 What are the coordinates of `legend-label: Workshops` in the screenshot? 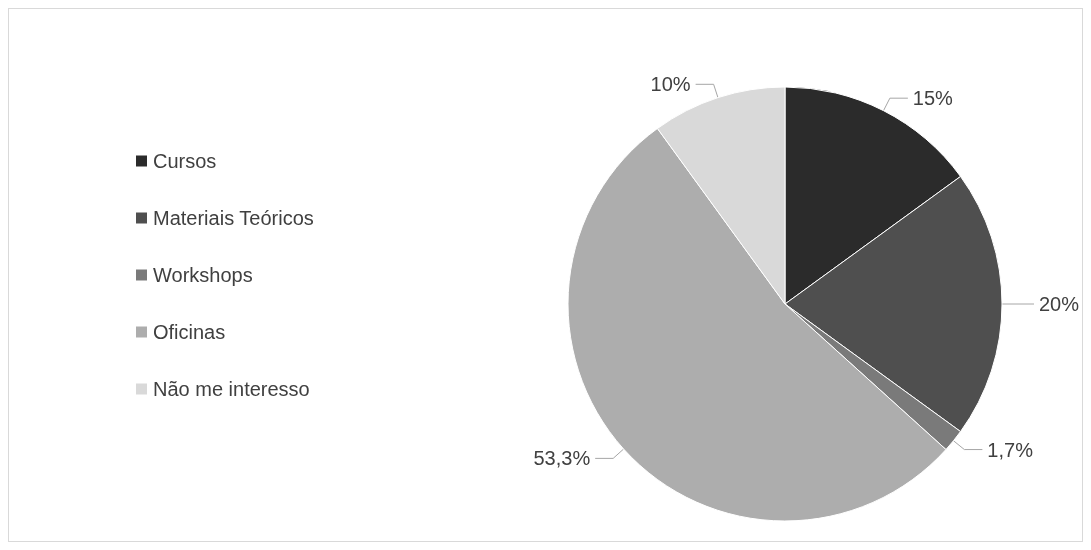 It's located at (203, 275).